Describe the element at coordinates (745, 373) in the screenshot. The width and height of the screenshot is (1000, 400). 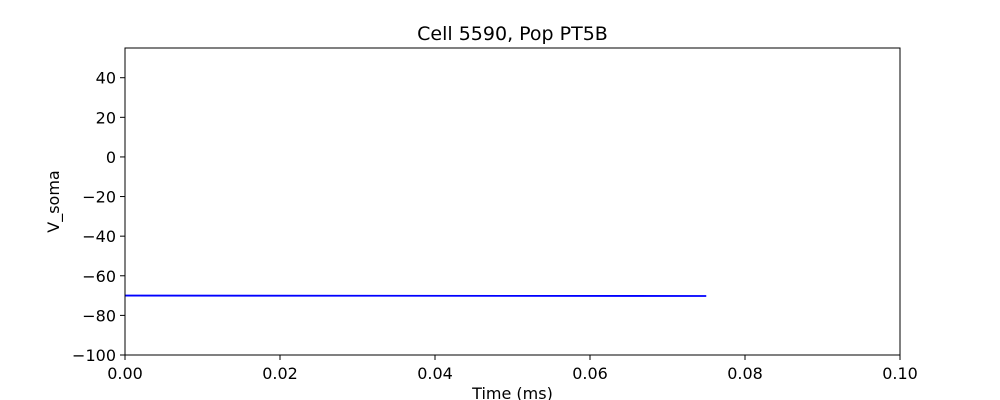
I see `x-tick-label: 0.08` at that location.